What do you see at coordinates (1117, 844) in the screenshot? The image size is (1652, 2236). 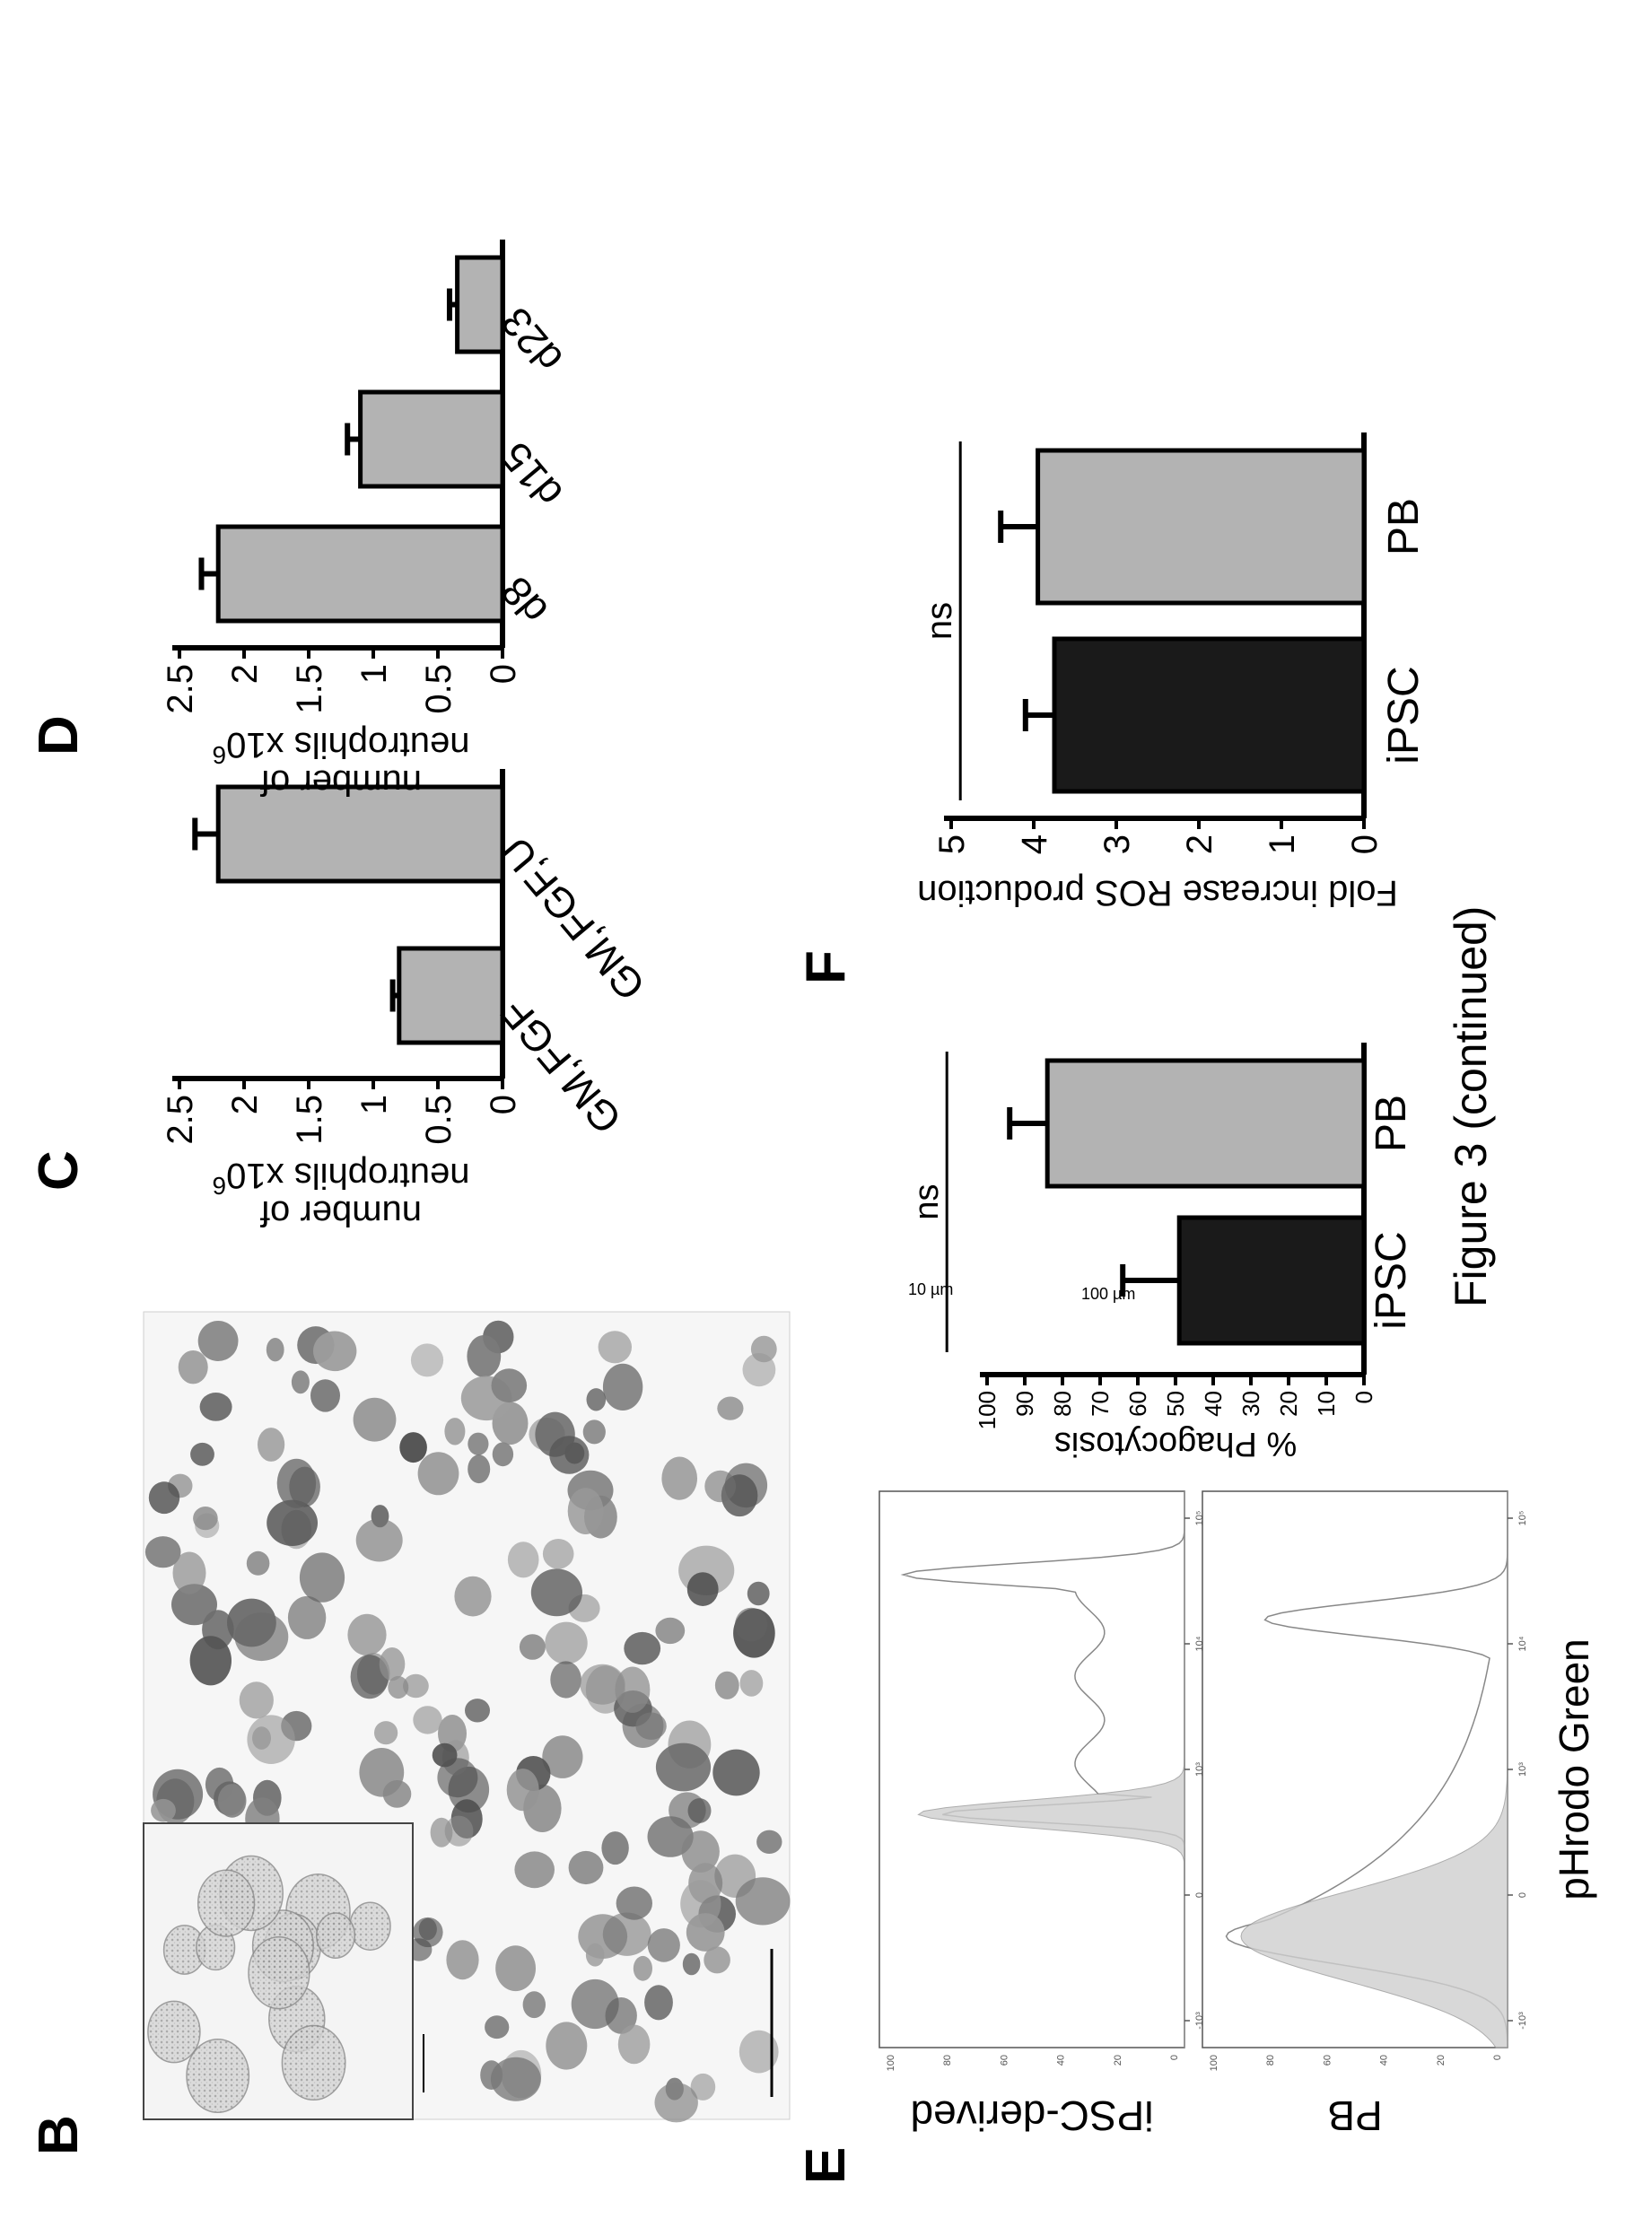 I see `y-tick-label: 3` at bounding box center [1117, 844].